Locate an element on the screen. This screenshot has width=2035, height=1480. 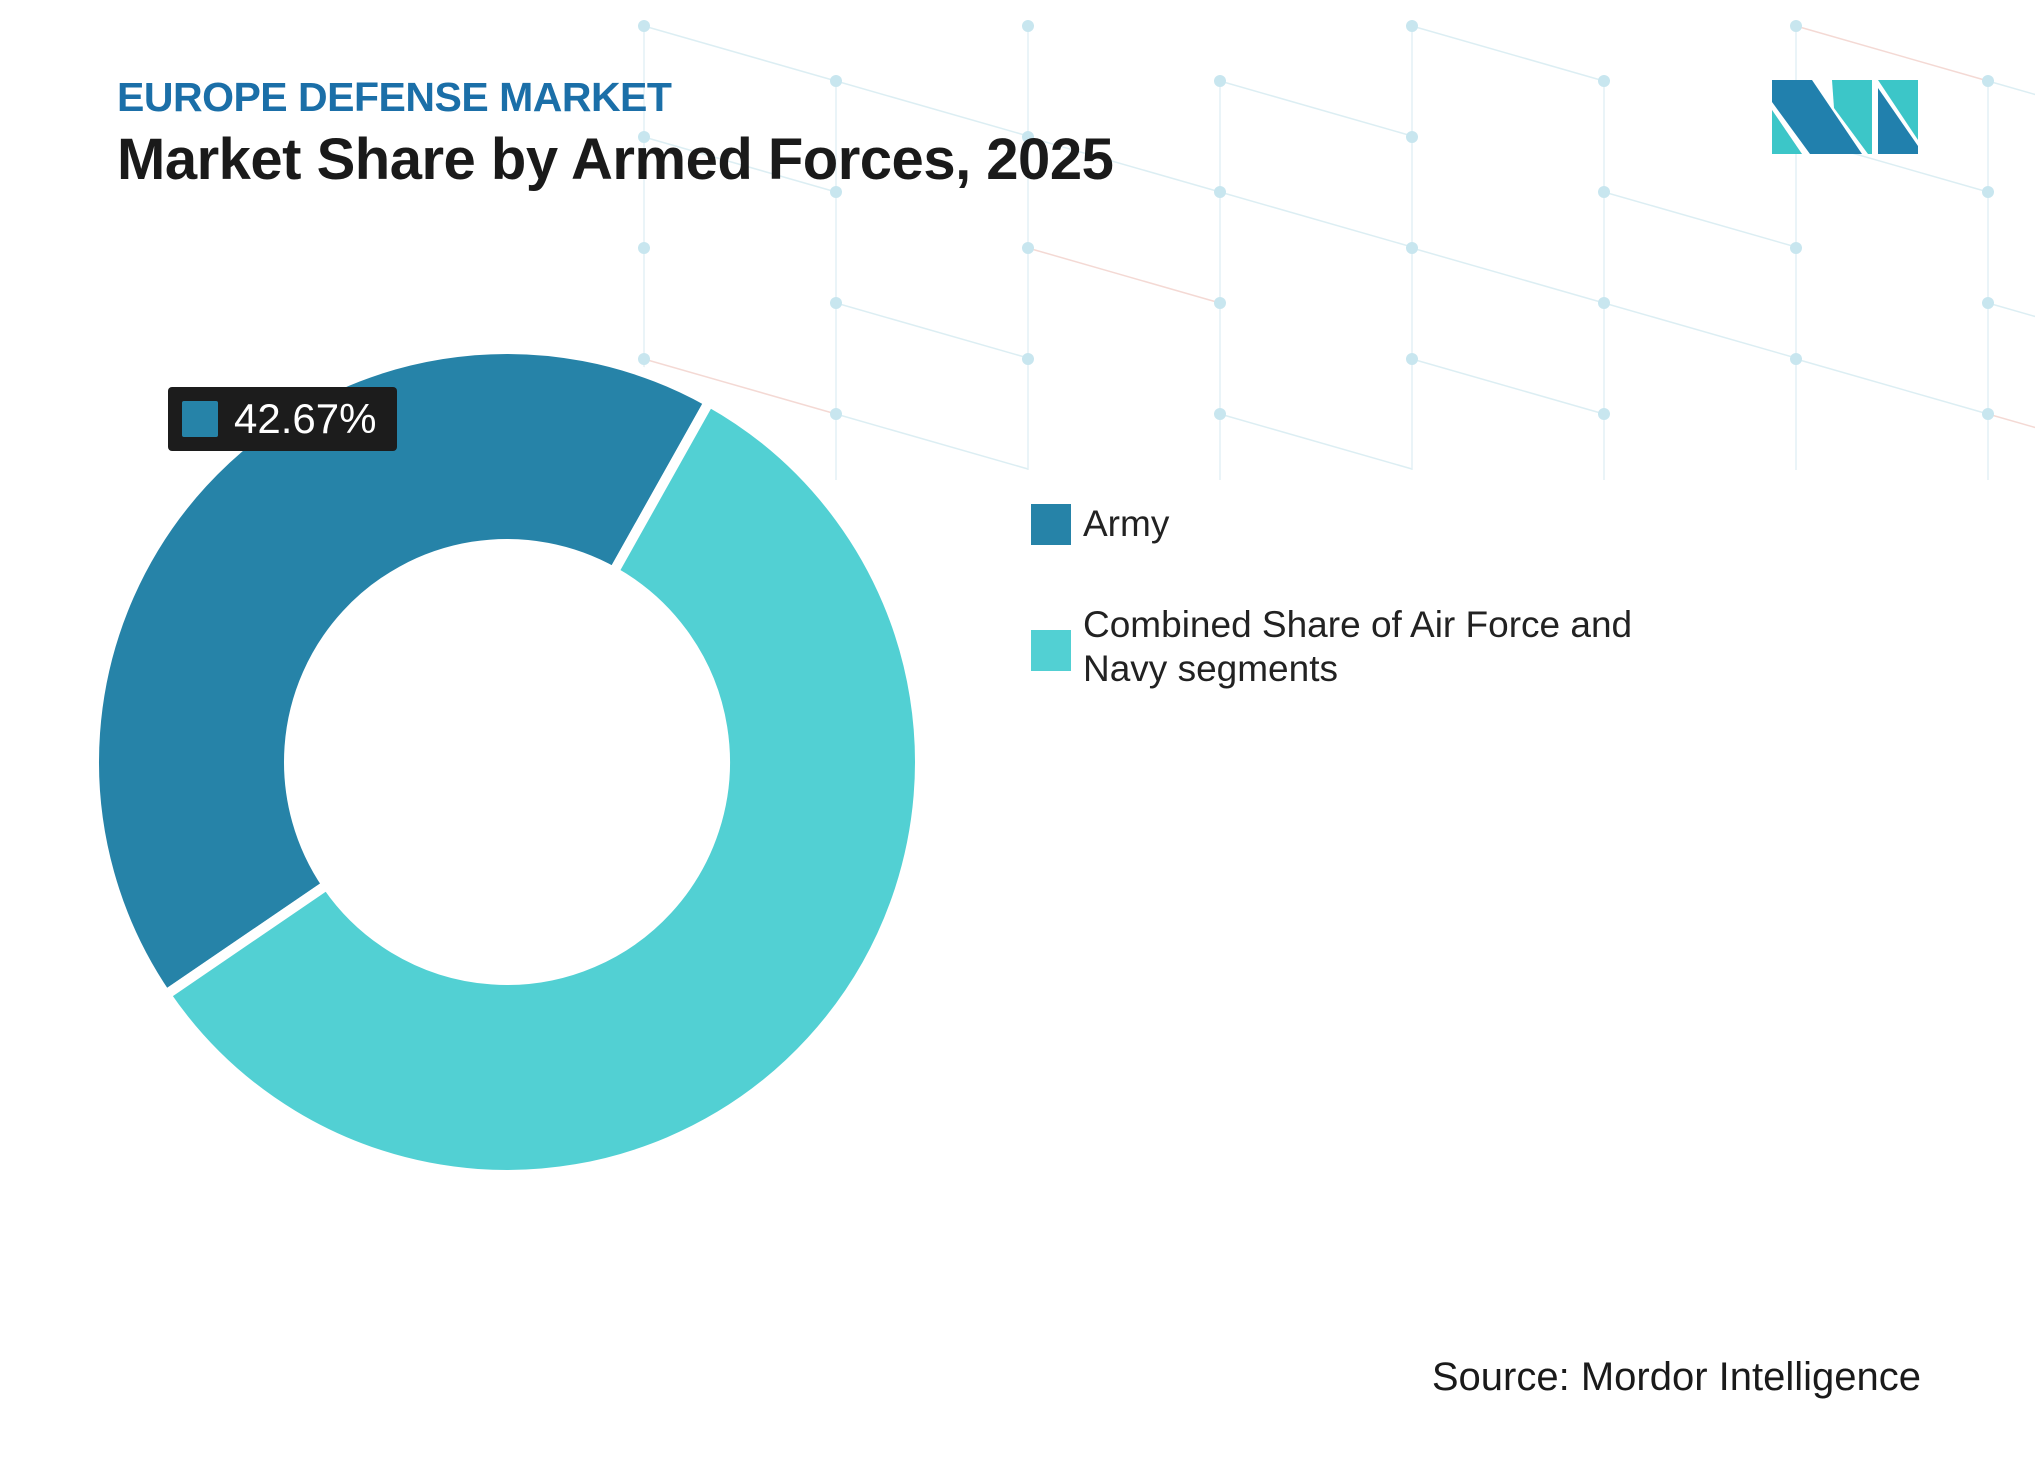
chart-kicker: EUROPE DEFENSE MARKET is located at coordinates (394, 97).